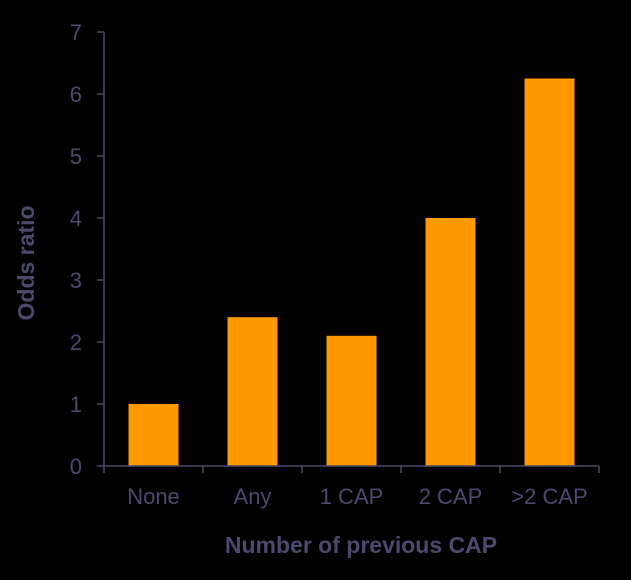 Image resolution: width=631 pixels, height=580 pixels. Describe the element at coordinates (549, 496) in the screenshot. I see `x-tick-label: >2 CAP` at that location.